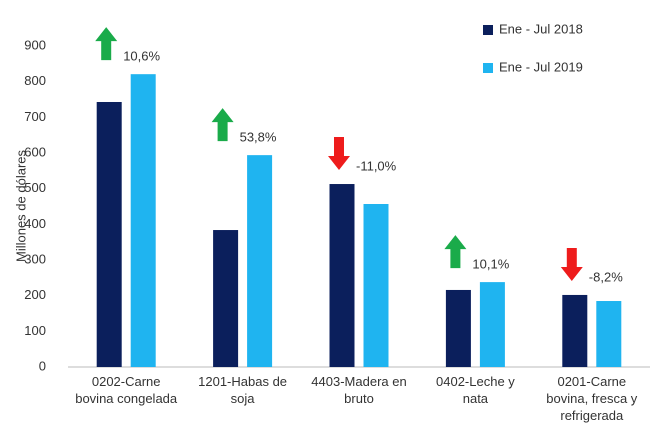  What do you see at coordinates (541, 28) in the screenshot?
I see `legend-label: Ene - Jul 2018` at bounding box center [541, 28].